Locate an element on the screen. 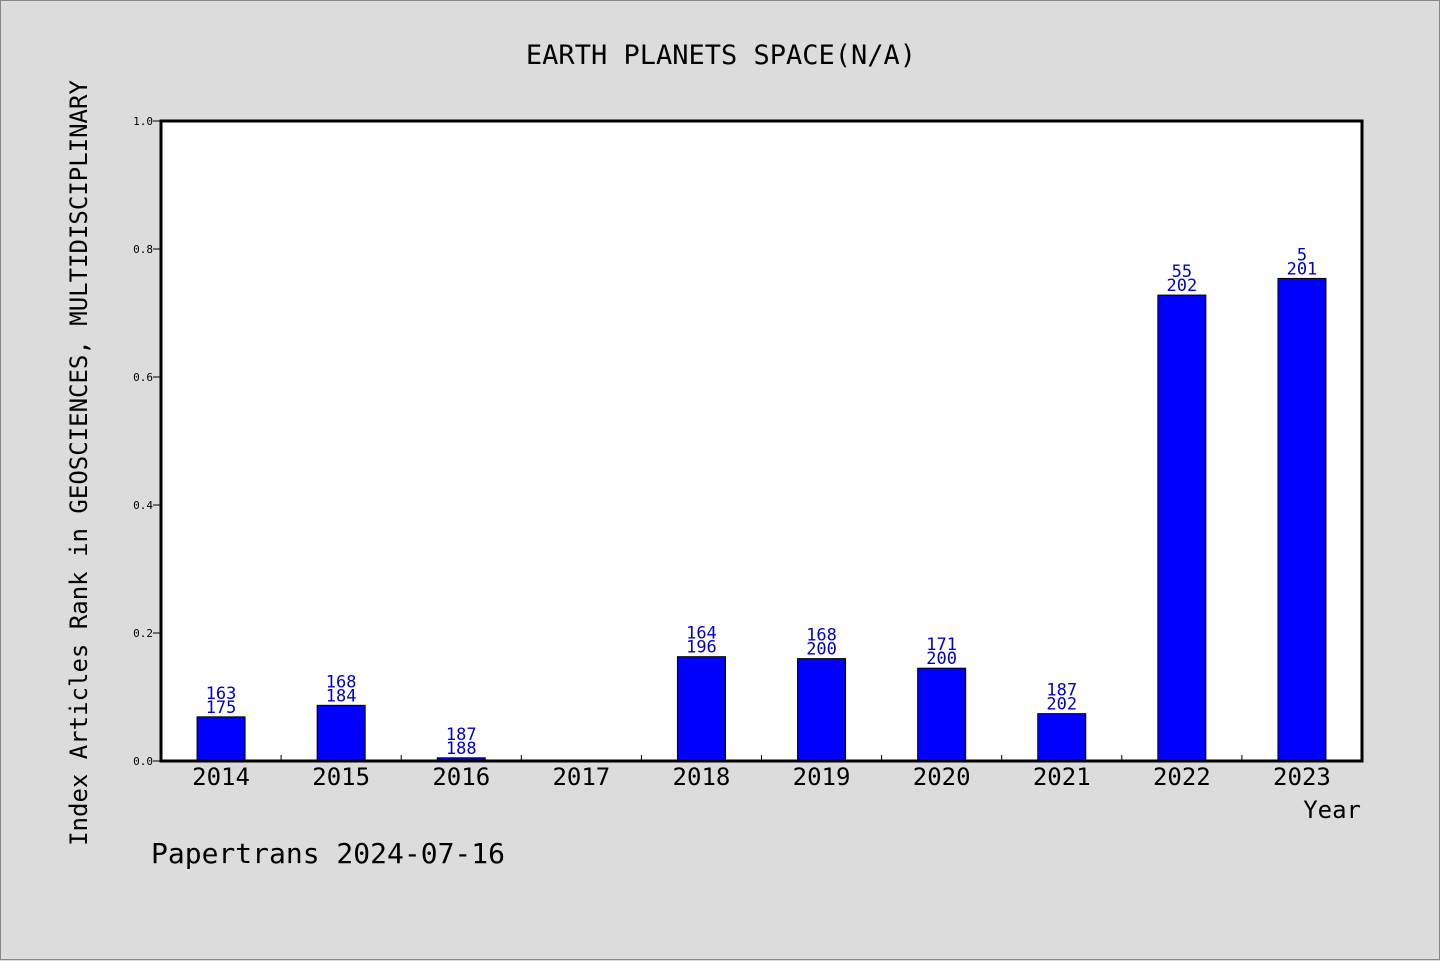 This screenshot has width=1440, height=961. data-label-total: 184 is located at coordinates (341, 696).